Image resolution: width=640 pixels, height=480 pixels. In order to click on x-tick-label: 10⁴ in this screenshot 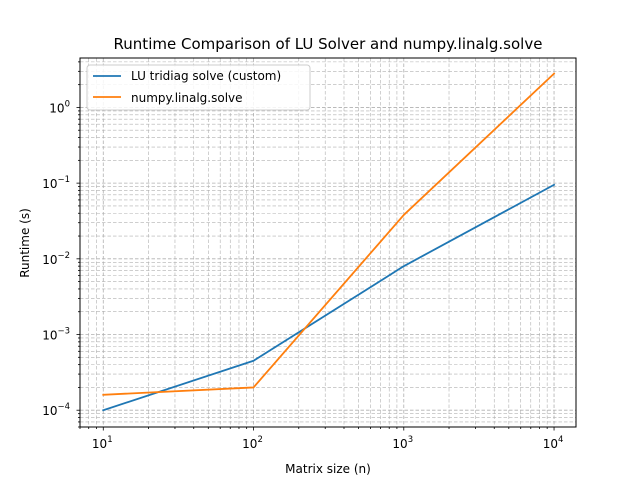, I will do `click(553, 443)`.